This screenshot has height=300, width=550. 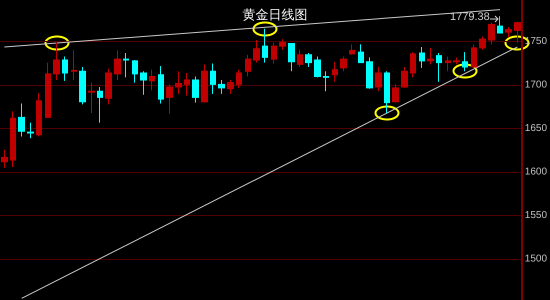 I want to click on y-tick-label: 1700, so click(x=536, y=85).